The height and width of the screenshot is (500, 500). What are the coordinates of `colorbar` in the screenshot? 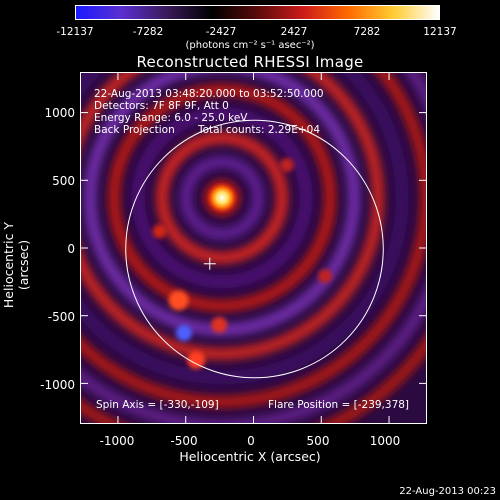 It's located at (257, 12).